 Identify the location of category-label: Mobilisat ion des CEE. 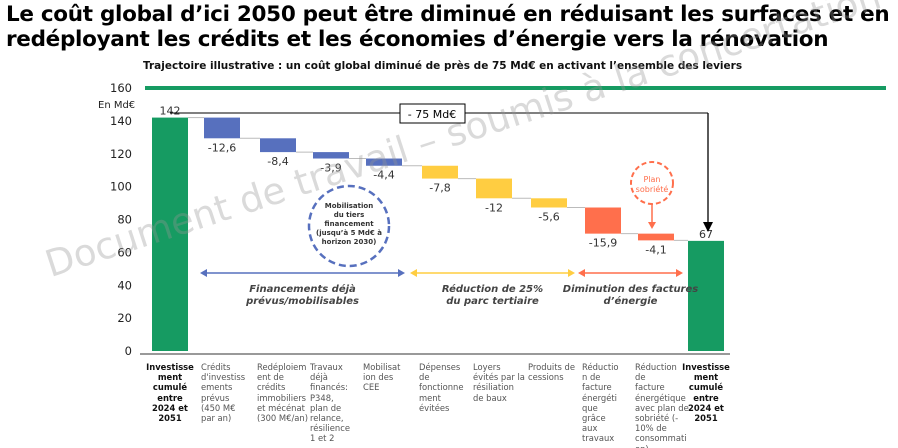
(382, 377).